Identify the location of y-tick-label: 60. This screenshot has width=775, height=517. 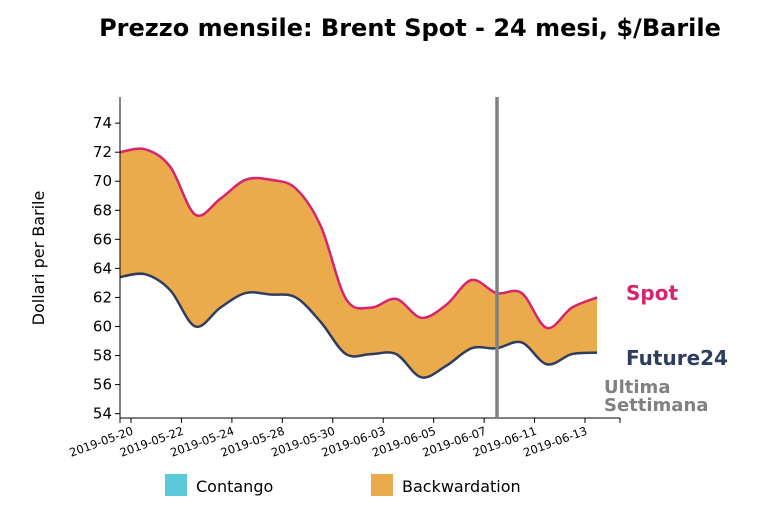
(102, 326).